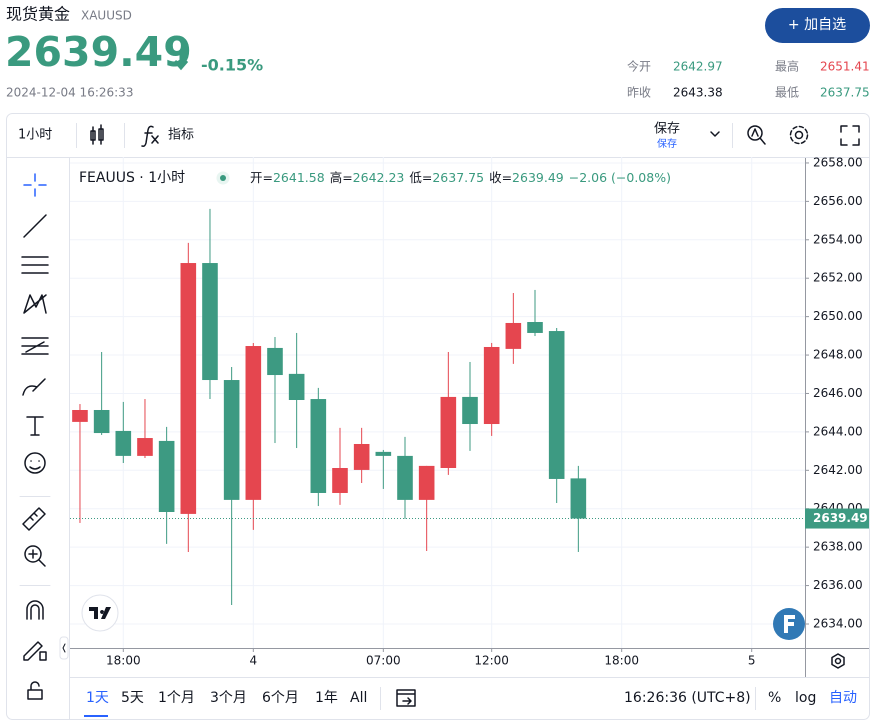  I want to click on collapse-toolbar, so click(64, 648).